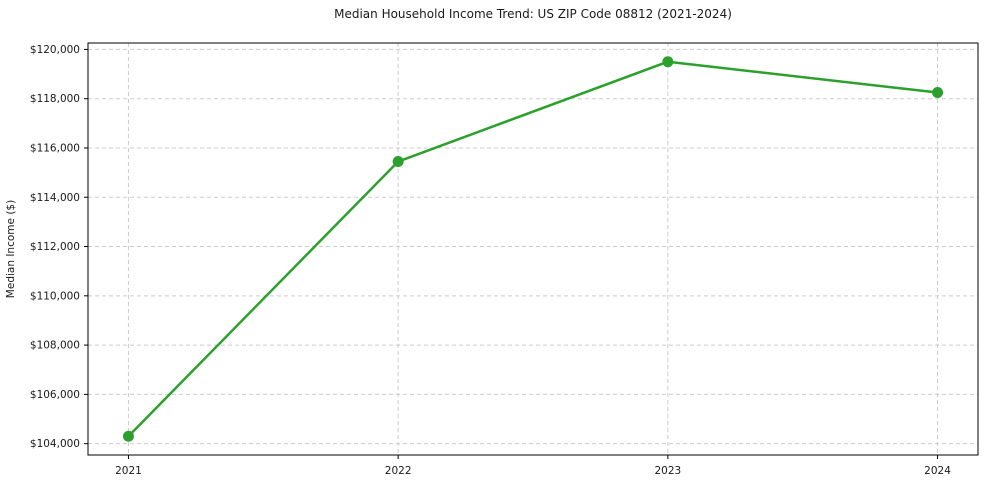 This screenshot has height=490, width=989. I want to click on y-tick-label: $108,000, so click(55, 346).